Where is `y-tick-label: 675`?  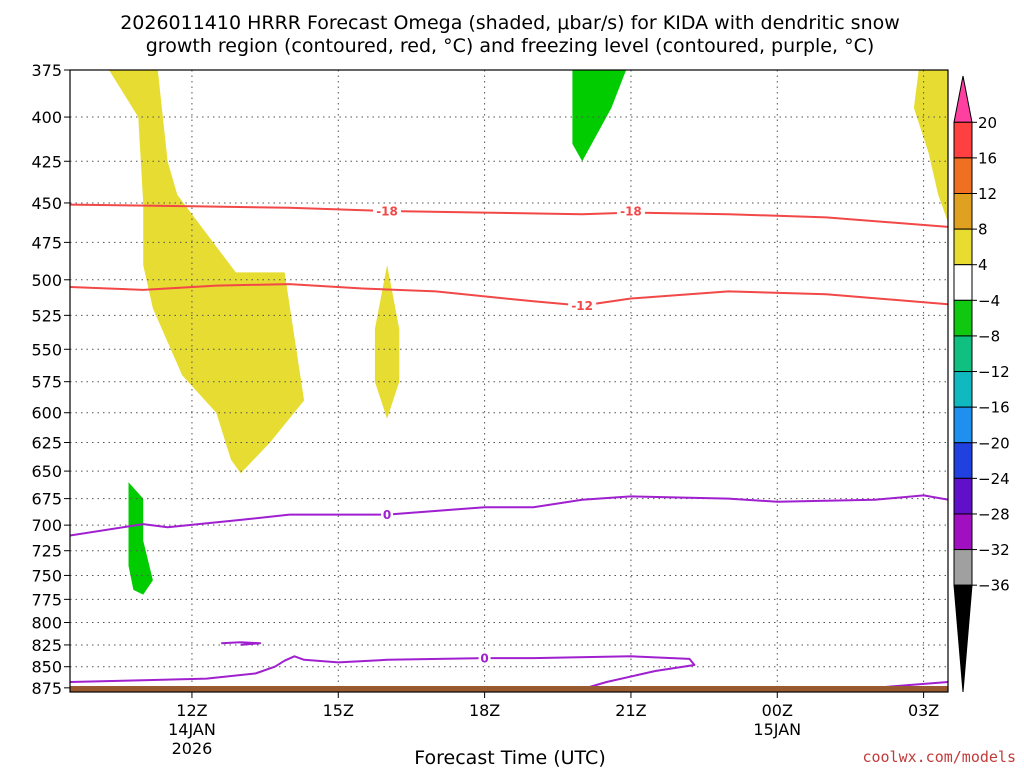 y-tick-label: 675 is located at coordinates (46, 499).